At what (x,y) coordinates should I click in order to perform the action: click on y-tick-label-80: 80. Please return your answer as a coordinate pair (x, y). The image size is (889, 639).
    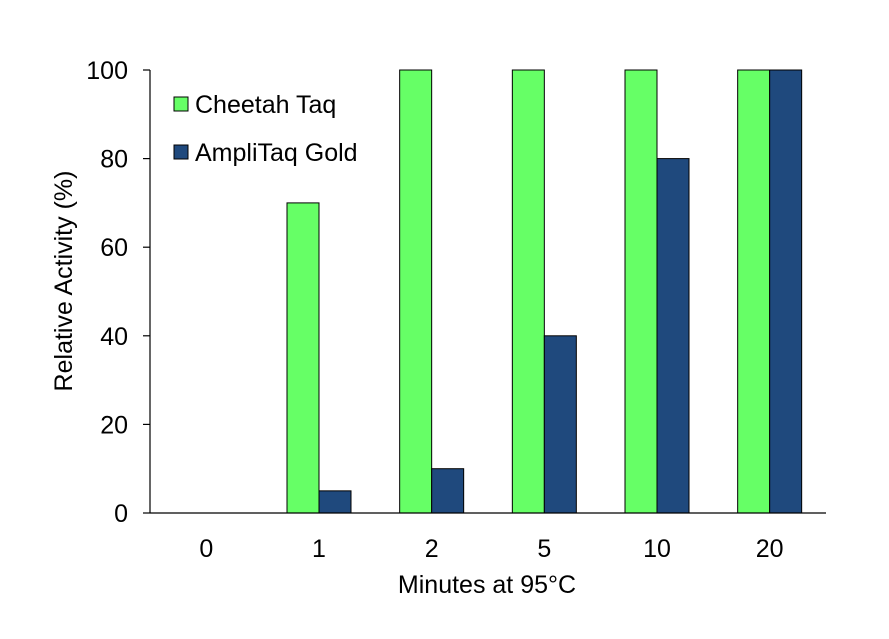
    Looking at the image, I should click on (114, 160).